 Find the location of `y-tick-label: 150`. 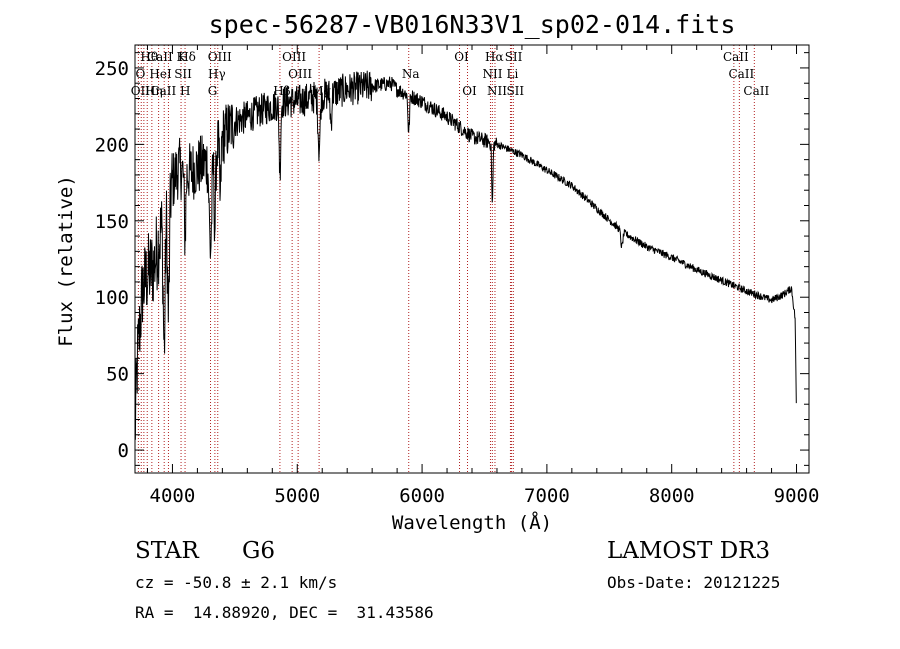

y-tick-label: 150 is located at coordinates (112, 222).